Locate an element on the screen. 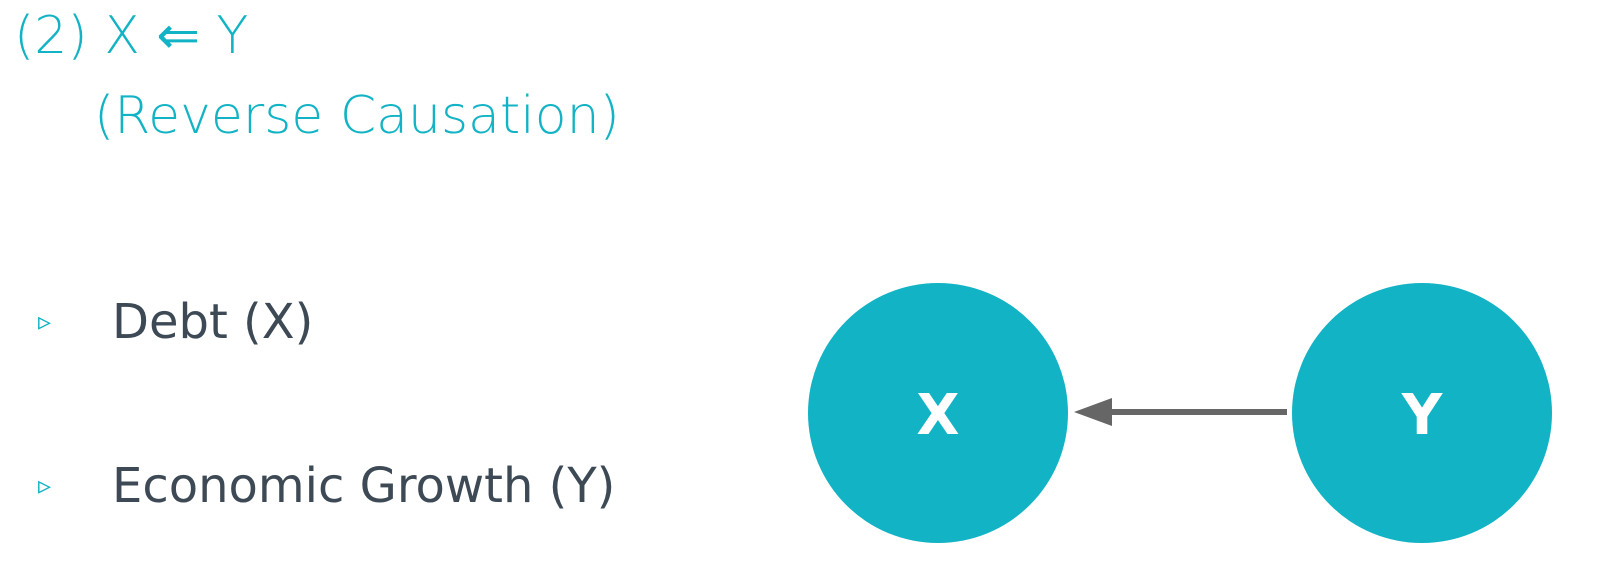 This screenshot has height=572, width=1618. node-y: Y is located at coordinates (1422, 413).